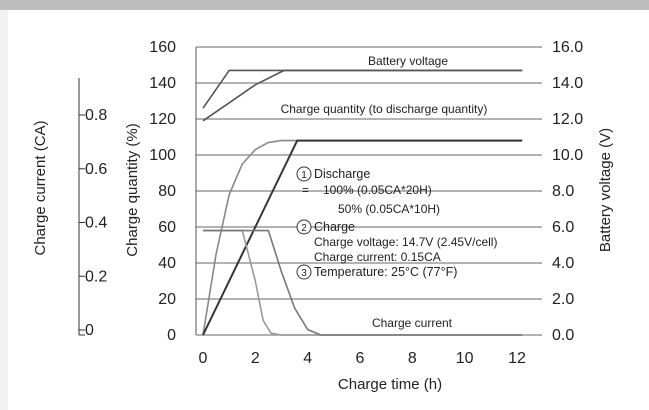 This screenshot has width=649, height=410. What do you see at coordinates (389, 209) in the screenshot?
I see `note-discharge-line2: 50% (0.05CA*10H)` at bounding box center [389, 209].